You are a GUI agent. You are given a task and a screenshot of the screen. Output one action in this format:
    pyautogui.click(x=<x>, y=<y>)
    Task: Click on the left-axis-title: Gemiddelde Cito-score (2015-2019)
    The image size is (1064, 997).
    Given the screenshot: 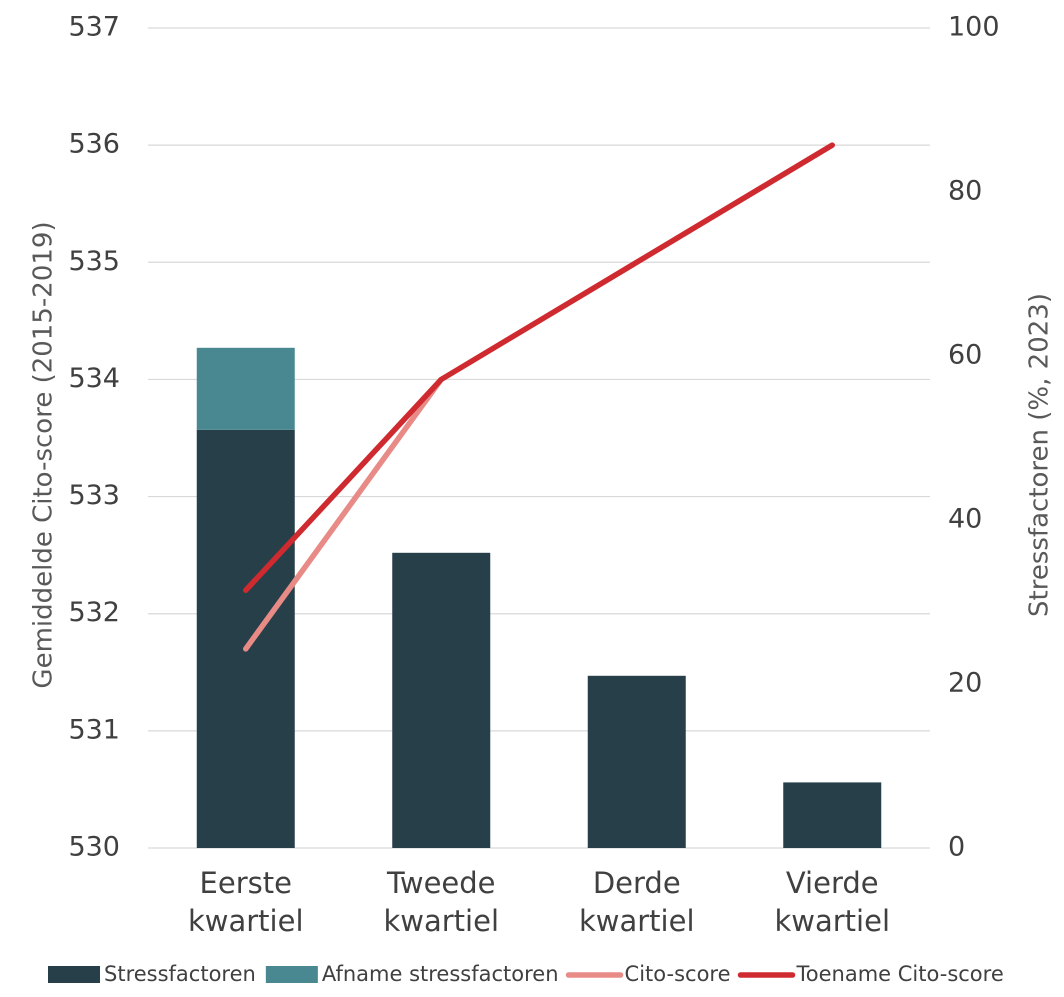 What is the action you would take?
    pyautogui.click(x=44, y=454)
    